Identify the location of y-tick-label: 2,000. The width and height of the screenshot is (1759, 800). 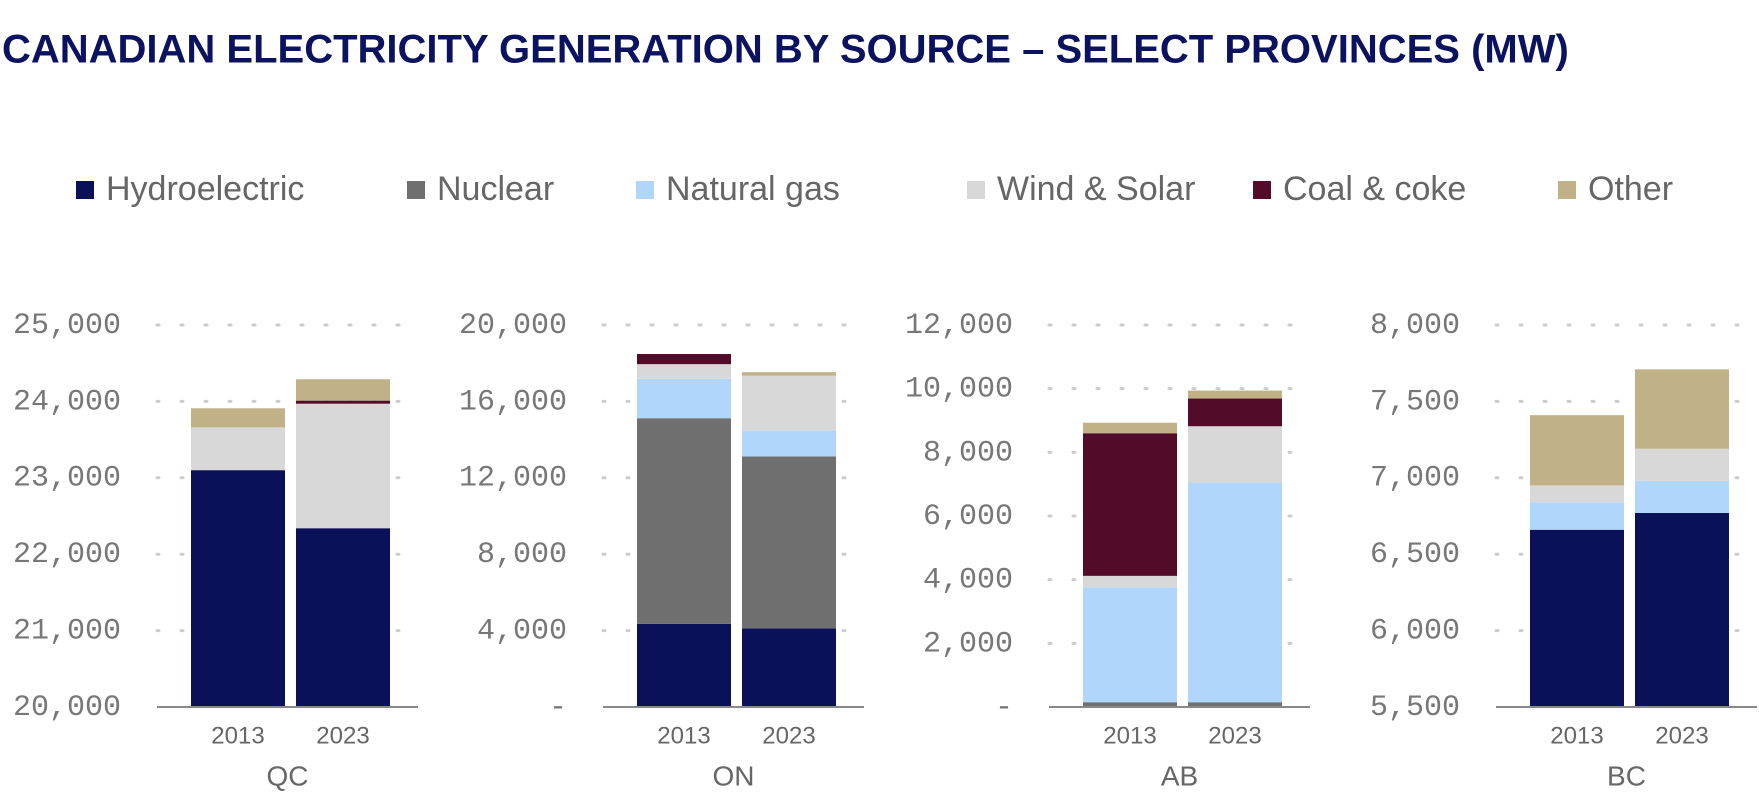
(968, 644).